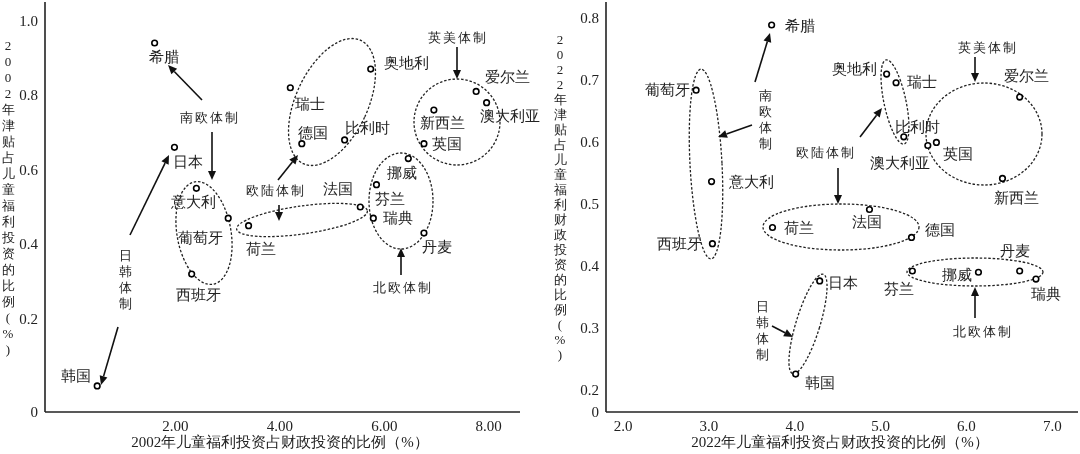  What do you see at coordinates (589, 203) in the screenshot?
I see `y-tick-label: 0.5` at bounding box center [589, 203].